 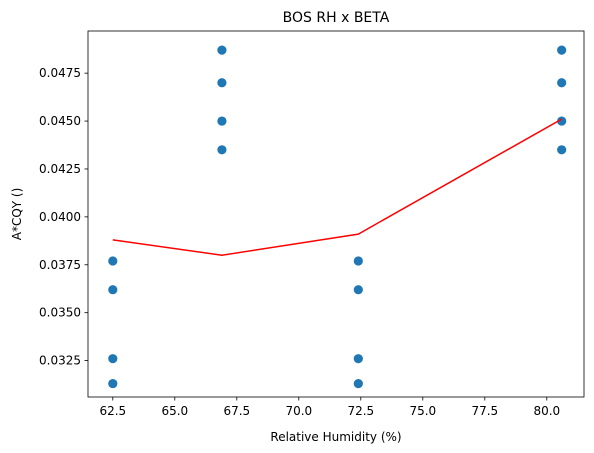 I want to click on y-tick-label: 0.0475, so click(x=60, y=73).